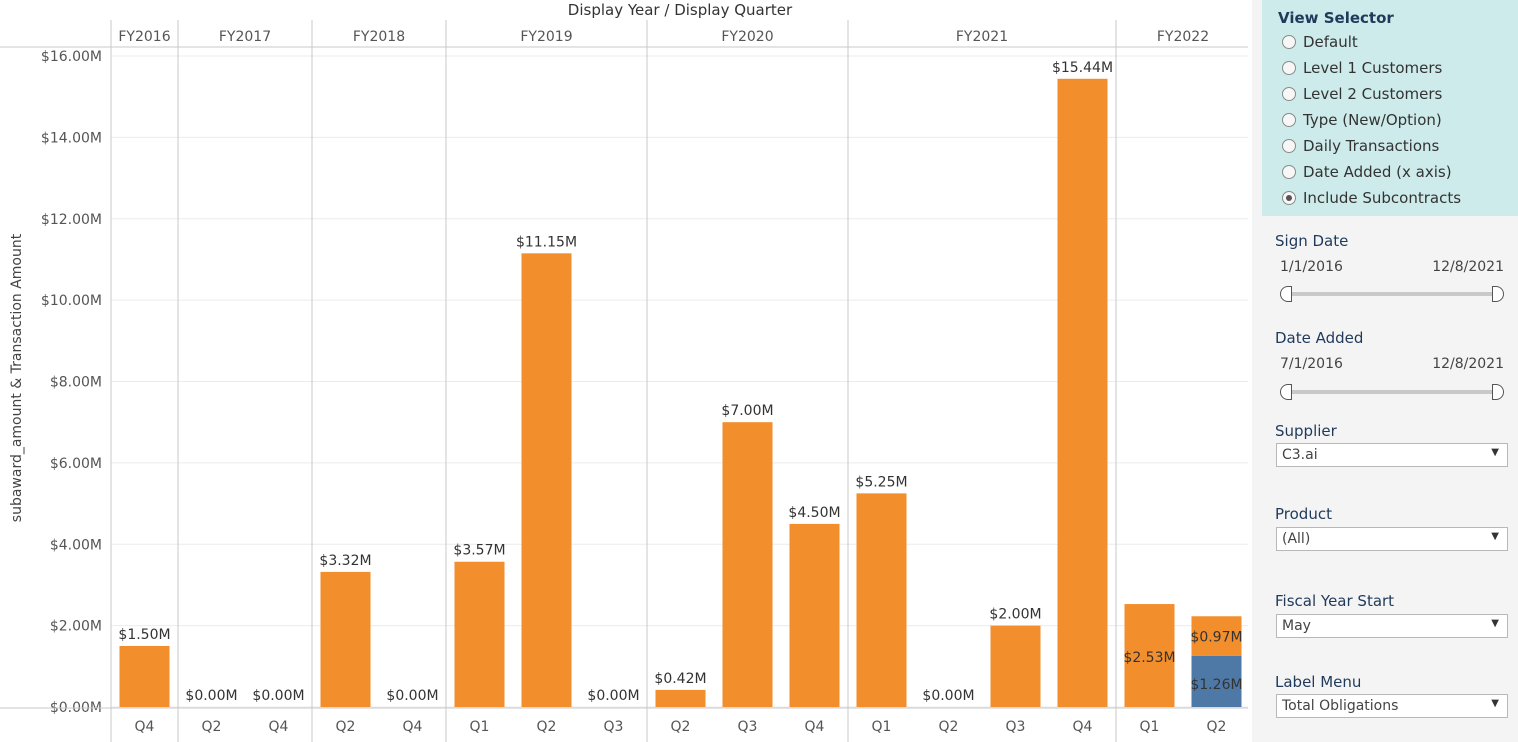 The image size is (1518, 742). What do you see at coordinates (1082, 68) in the screenshot?
I see `data-label: $15.44M` at bounding box center [1082, 68].